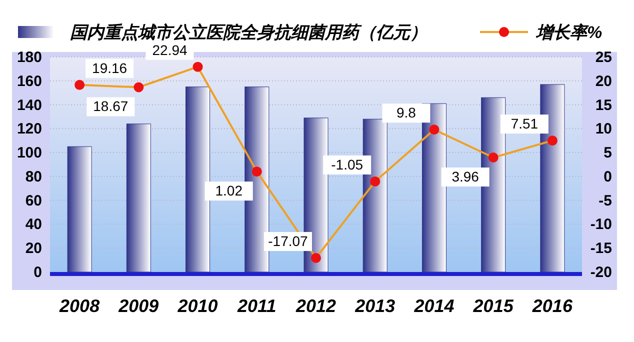  Describe the element at coordinates (138, 306) in the screenshot. I see `x-tick-label: 2009` at that location.